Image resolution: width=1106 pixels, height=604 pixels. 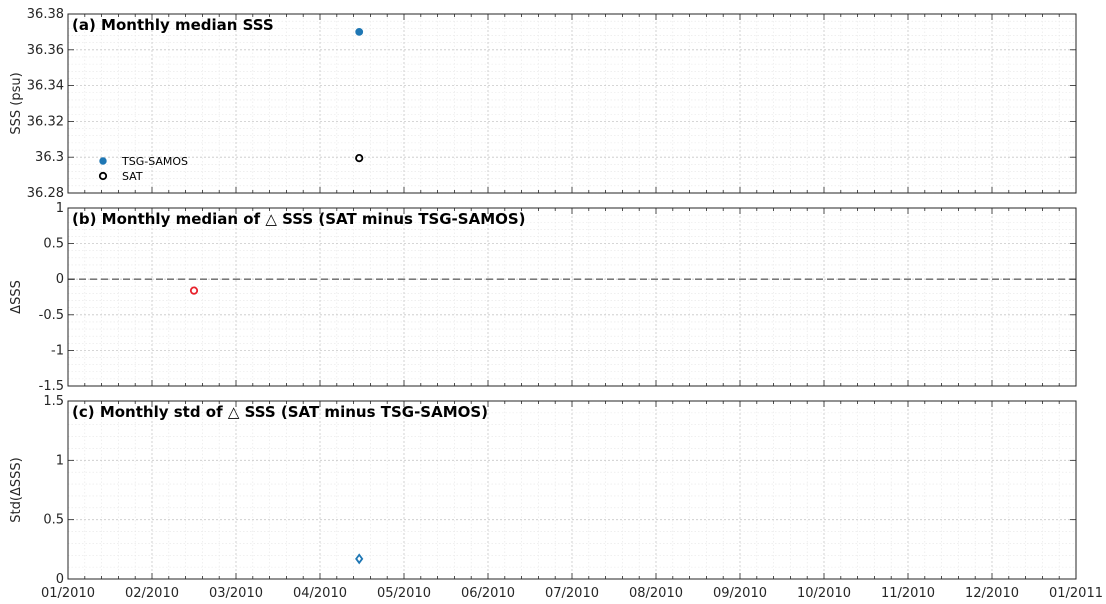 What do you see at coordinates (45, 86) in the screenshot?
I see `y-tick-label: 36.34` at bounding box center [45, 86].